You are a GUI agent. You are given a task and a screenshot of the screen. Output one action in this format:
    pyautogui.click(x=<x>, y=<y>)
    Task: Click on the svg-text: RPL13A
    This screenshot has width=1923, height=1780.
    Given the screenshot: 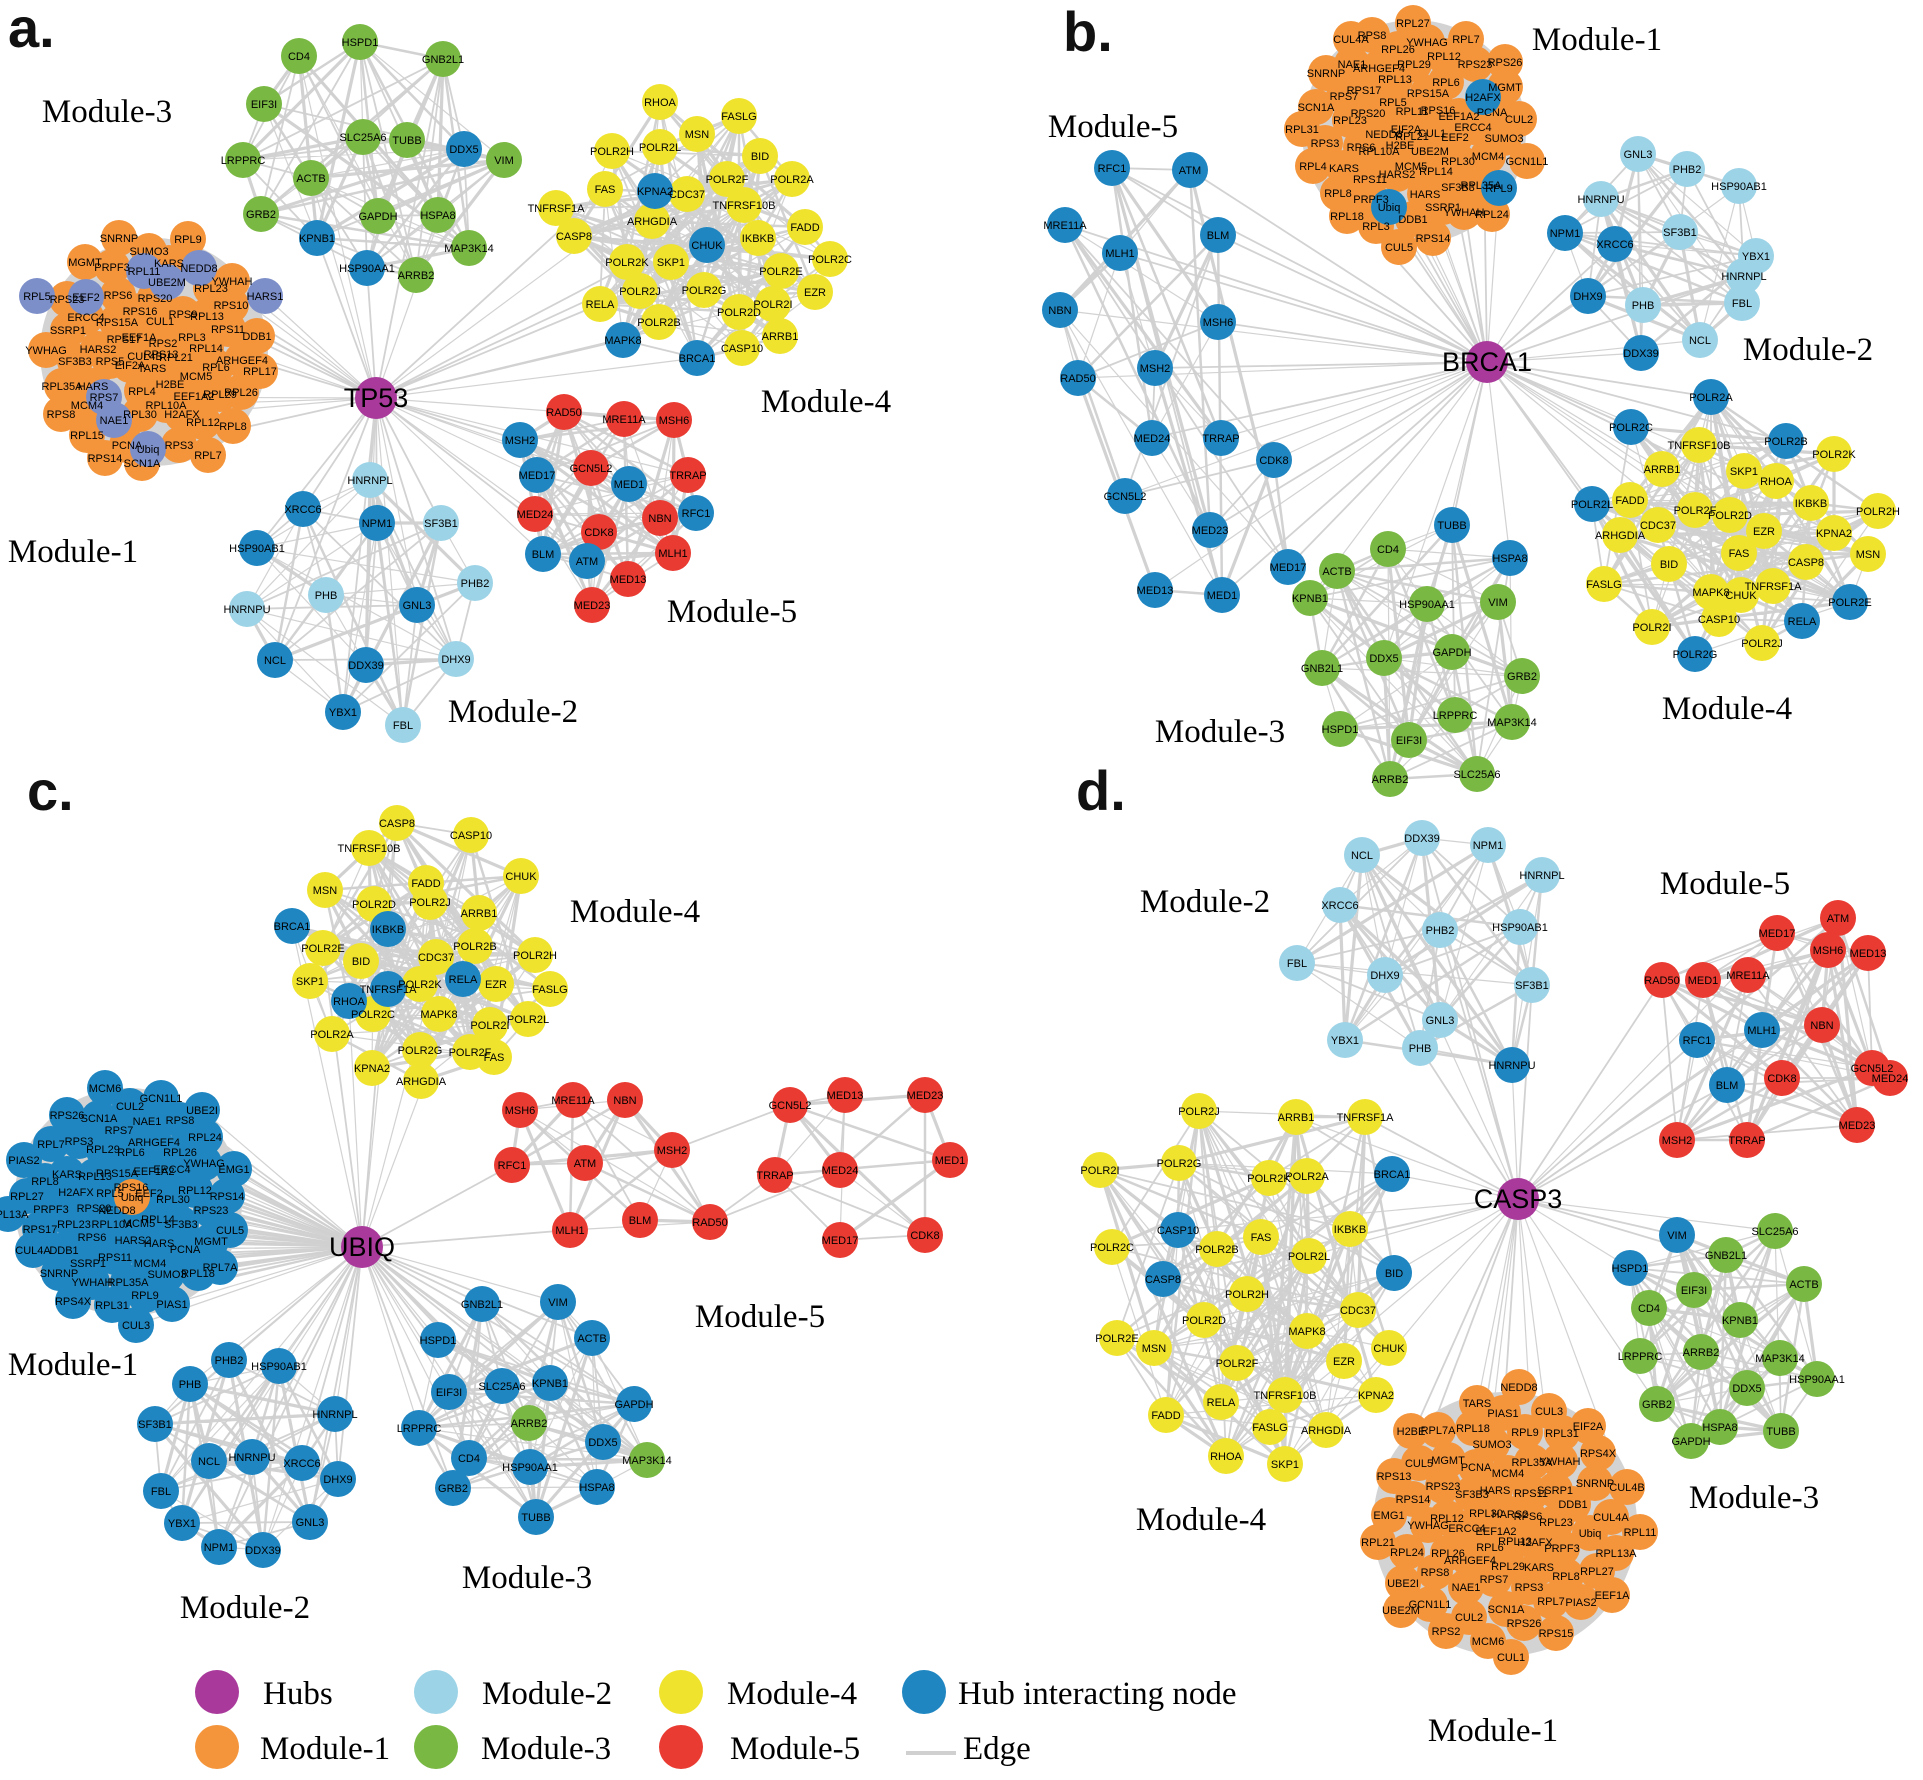 What is the action you would take?
    pyautogui.click(x=14, y=1215)
    